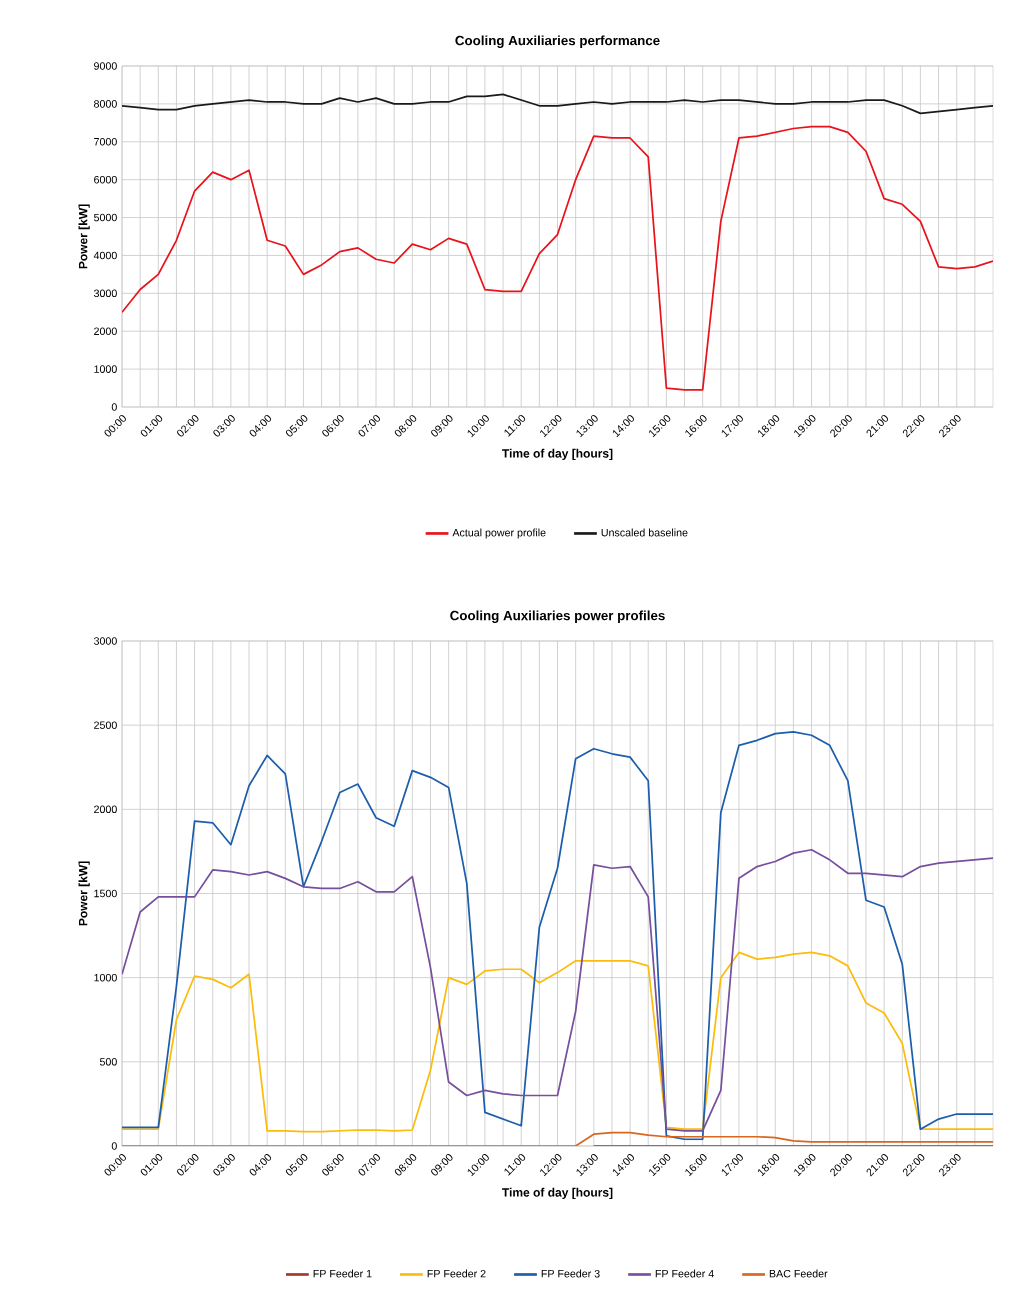 This screenshot has width=1026, height=1289. Describe the element at coordinates (105, 255) in the screenshot. I see `y-tick-label: 4000` at that location.